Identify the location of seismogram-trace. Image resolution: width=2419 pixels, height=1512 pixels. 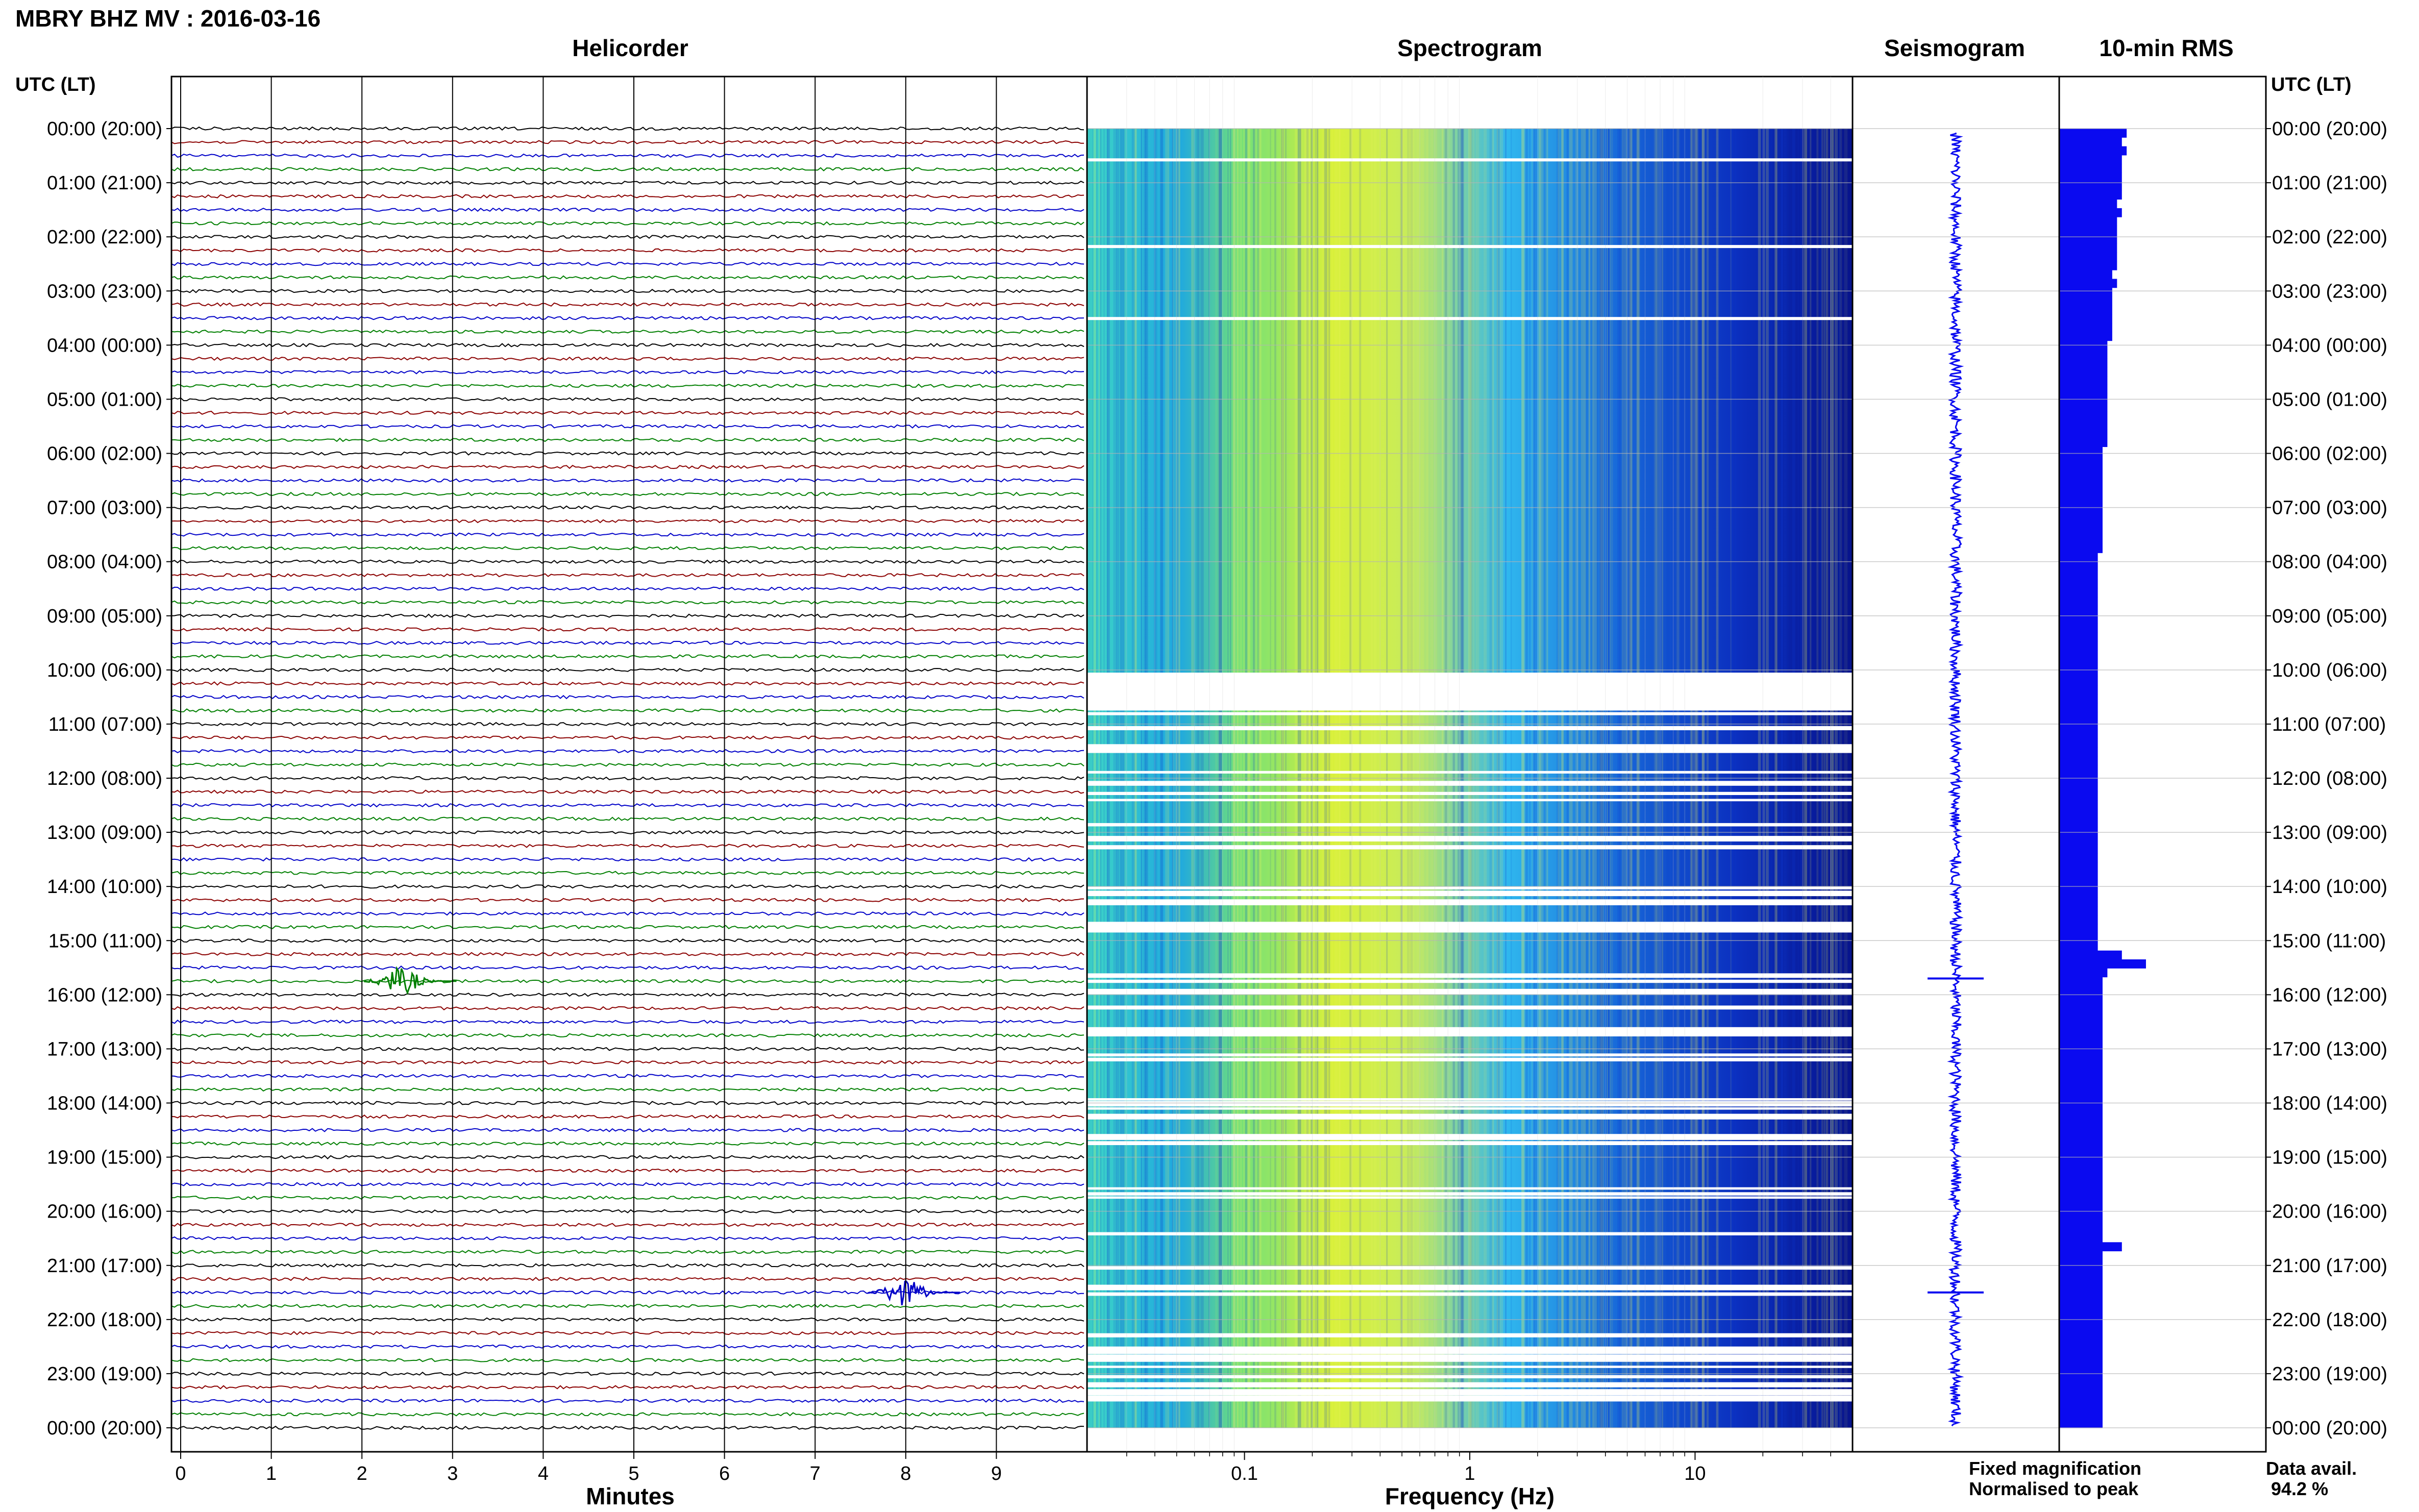
(1956, 779).